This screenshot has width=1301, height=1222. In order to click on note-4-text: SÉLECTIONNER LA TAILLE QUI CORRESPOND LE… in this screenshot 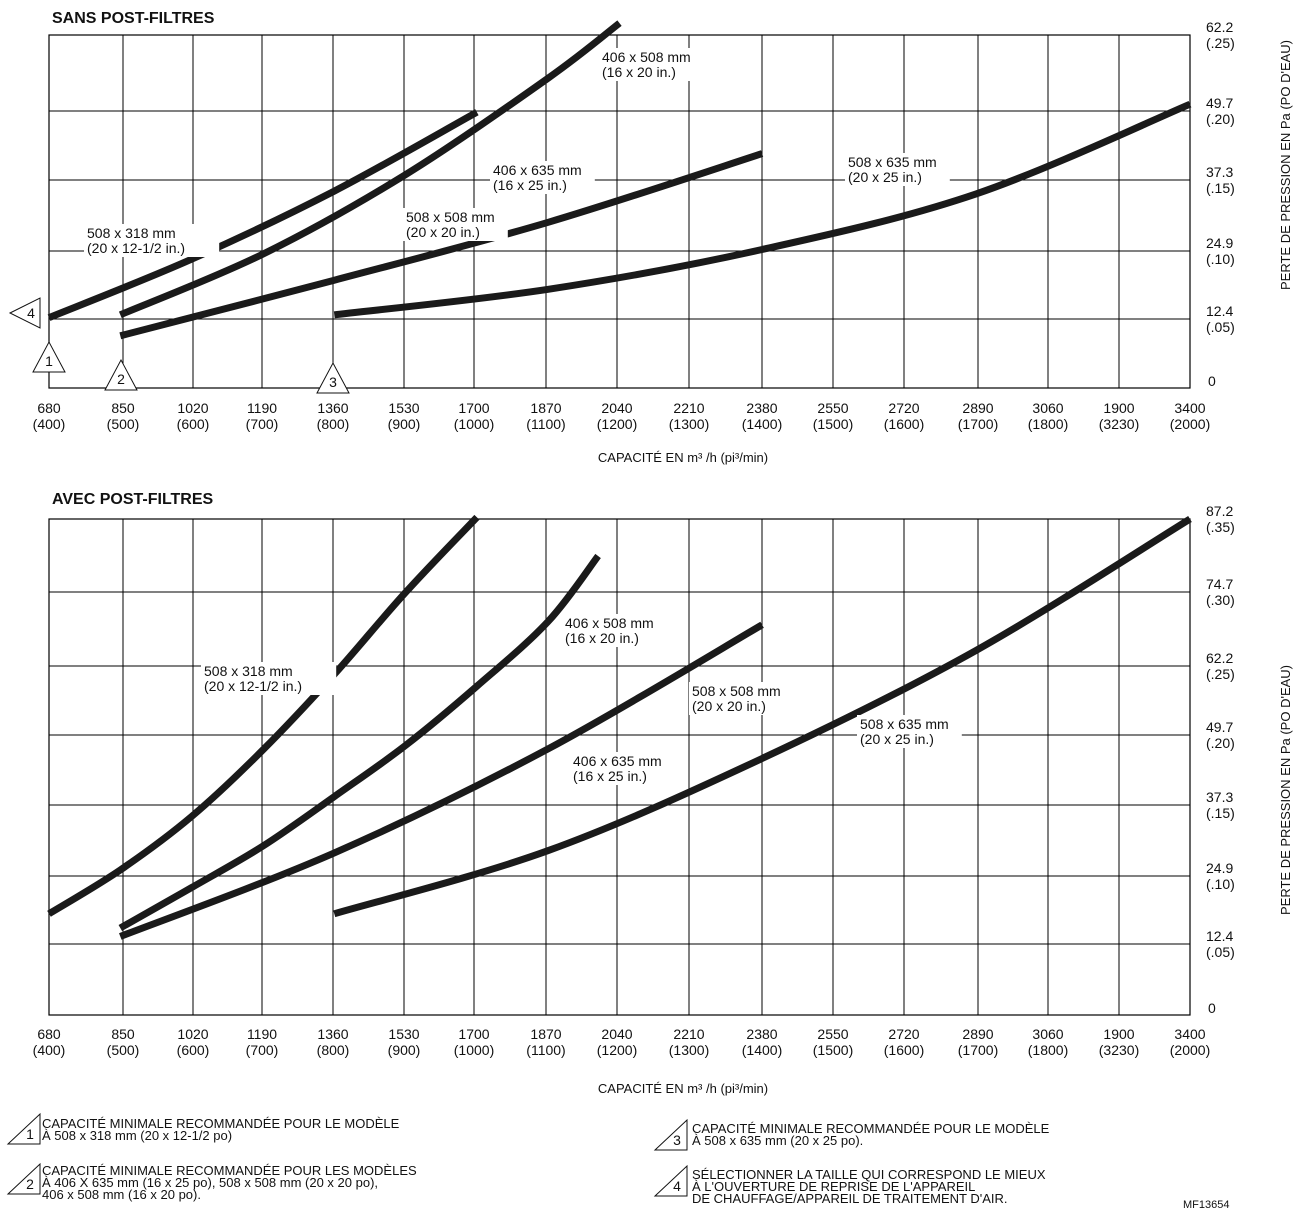, I will do `click(869, 1174)`.